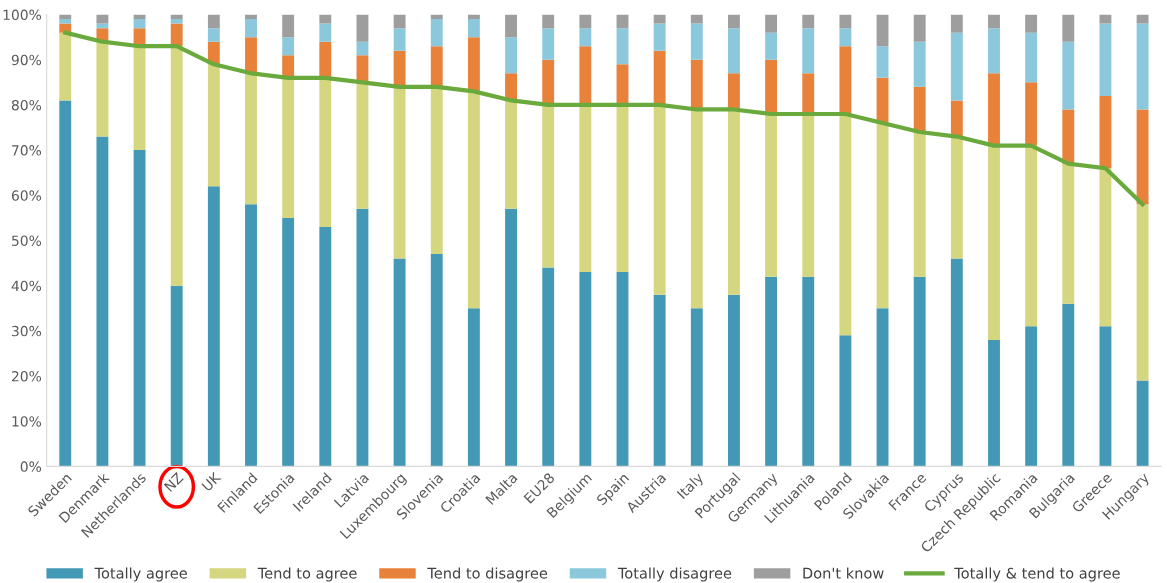 This screenshot has height=583, width=1167. What do you see at coordinates (22, 15) in the screenshot?
I see `y-tick-label: 100%` at bounding box center [22, 15].